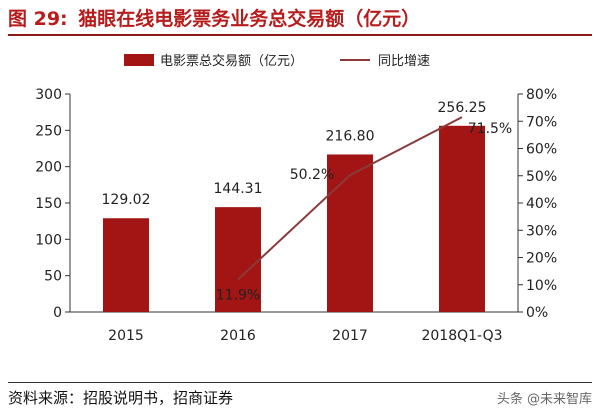 The width and height of the screenshot is (600, 420). What do you see at coordinates (541, 204) in the screenshot?
I see `y-right-tick-label: 40%` at bounding box center [541, 204].